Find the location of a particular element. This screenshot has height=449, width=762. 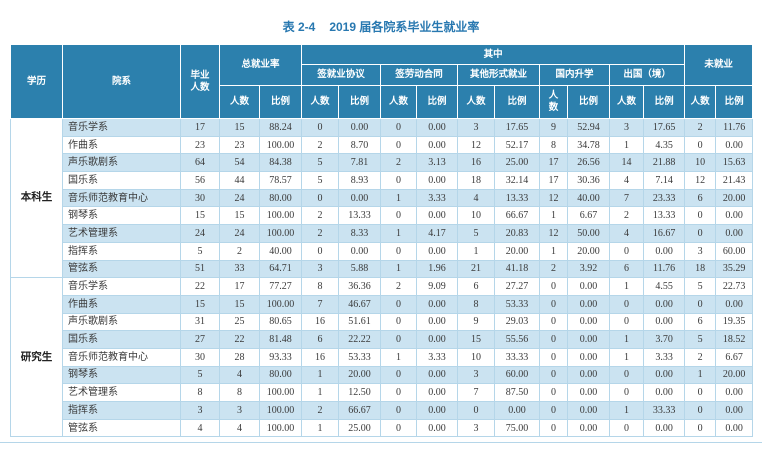

value-cell: 4.35 is located at coordinates (664, 145).